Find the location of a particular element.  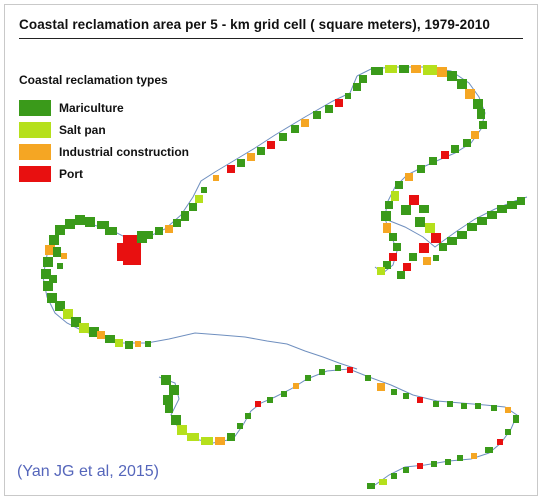

legend-label-mariculture: Mariculture is located at coordinates (91, 108).